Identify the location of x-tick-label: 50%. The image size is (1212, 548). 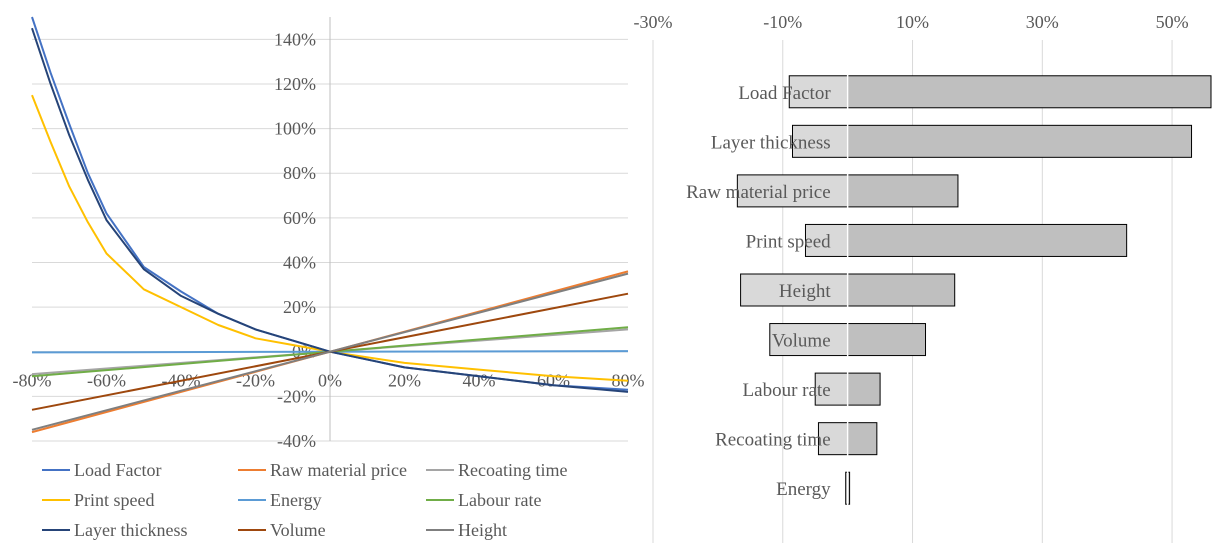
(1172, 22).